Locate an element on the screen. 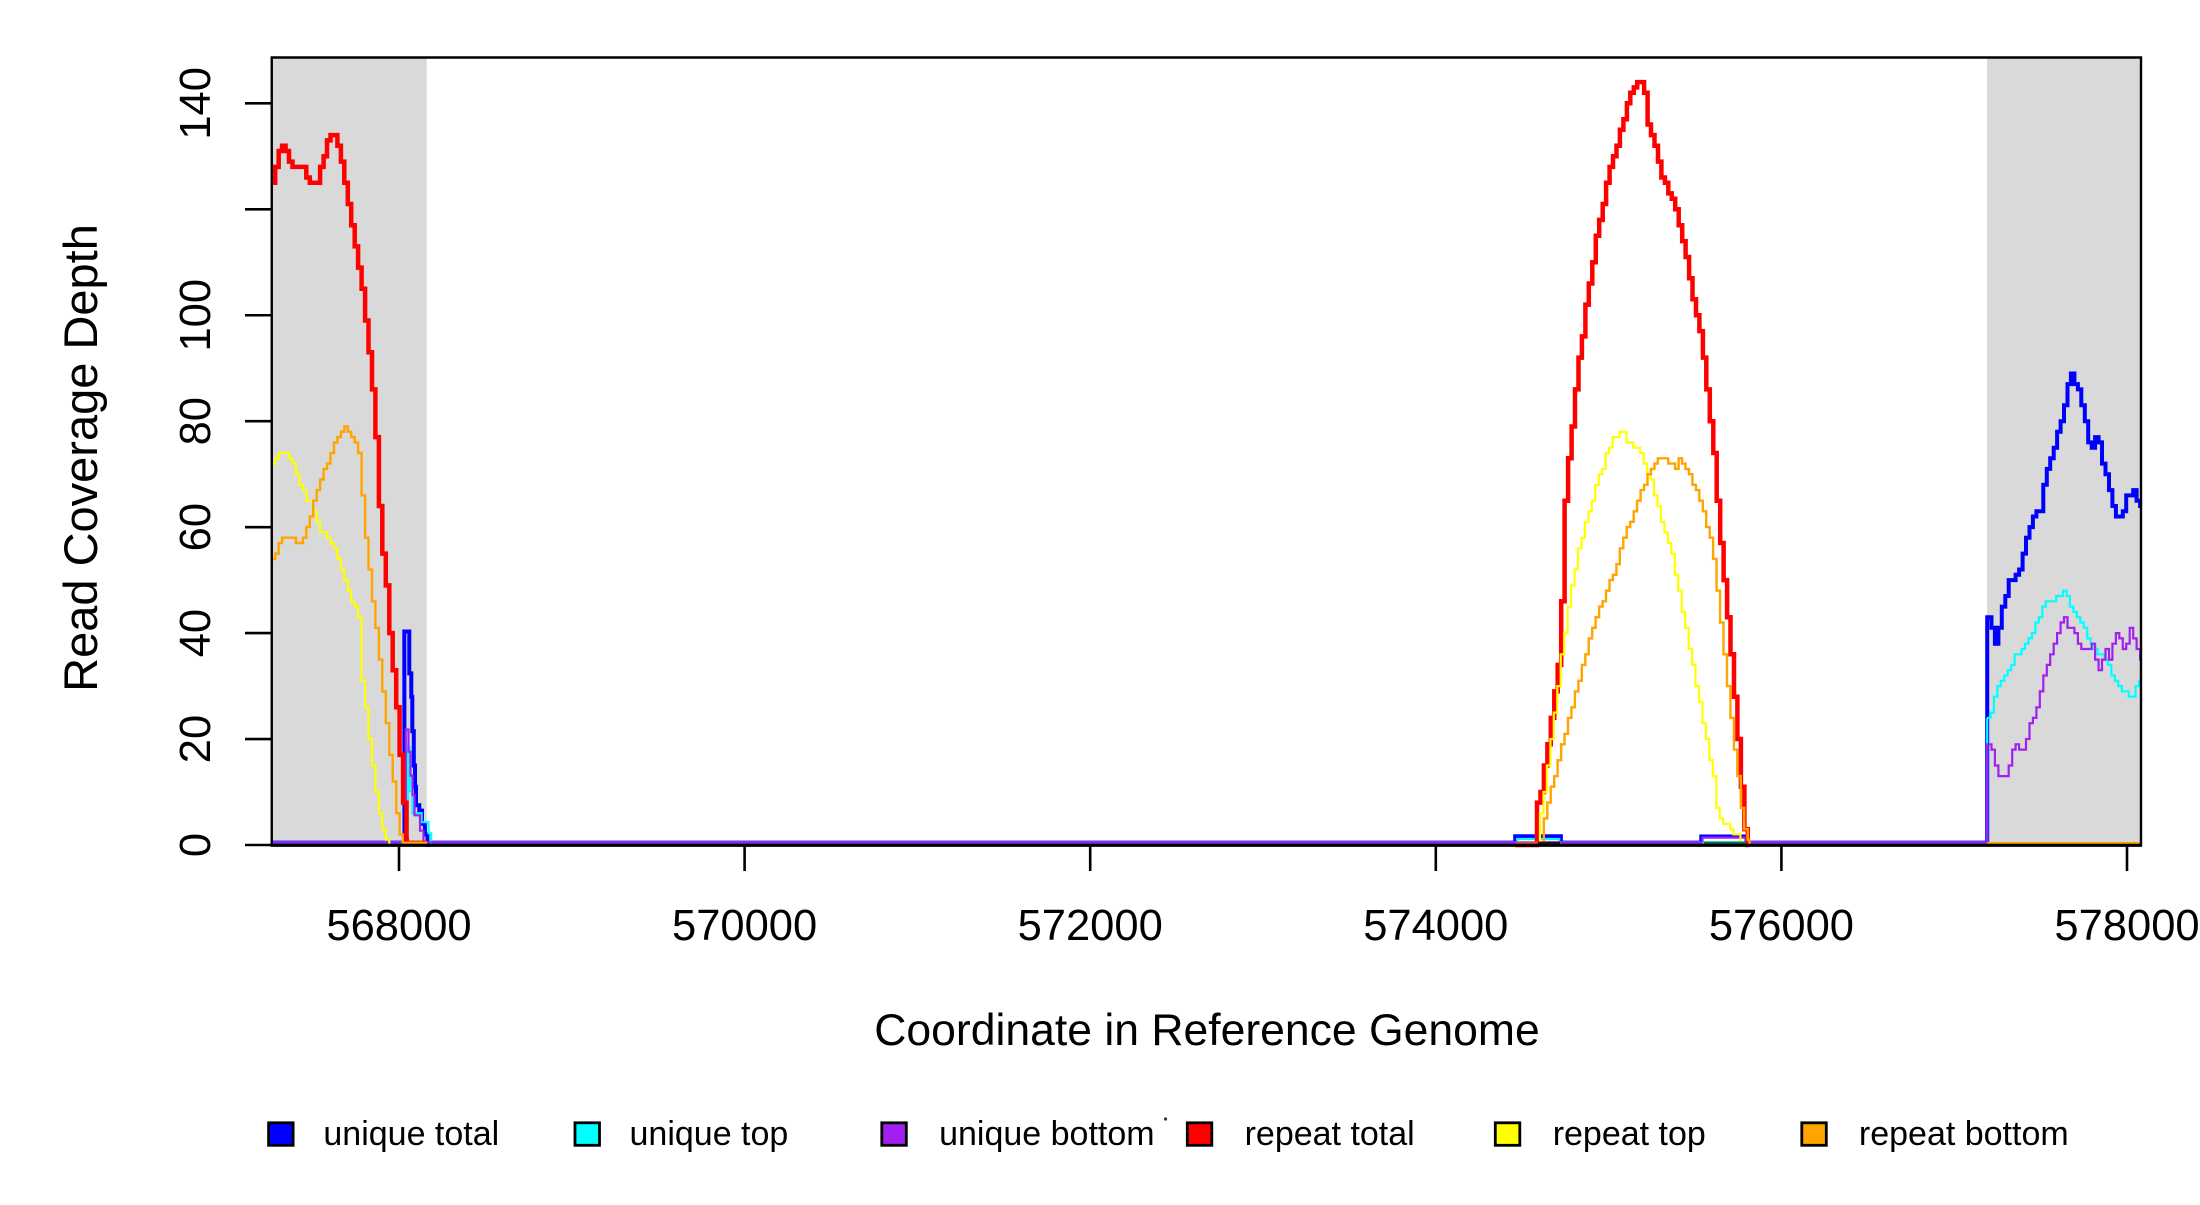  svg-text: Coordinate in Reference Genome is located at coordinates (1206, 1030).